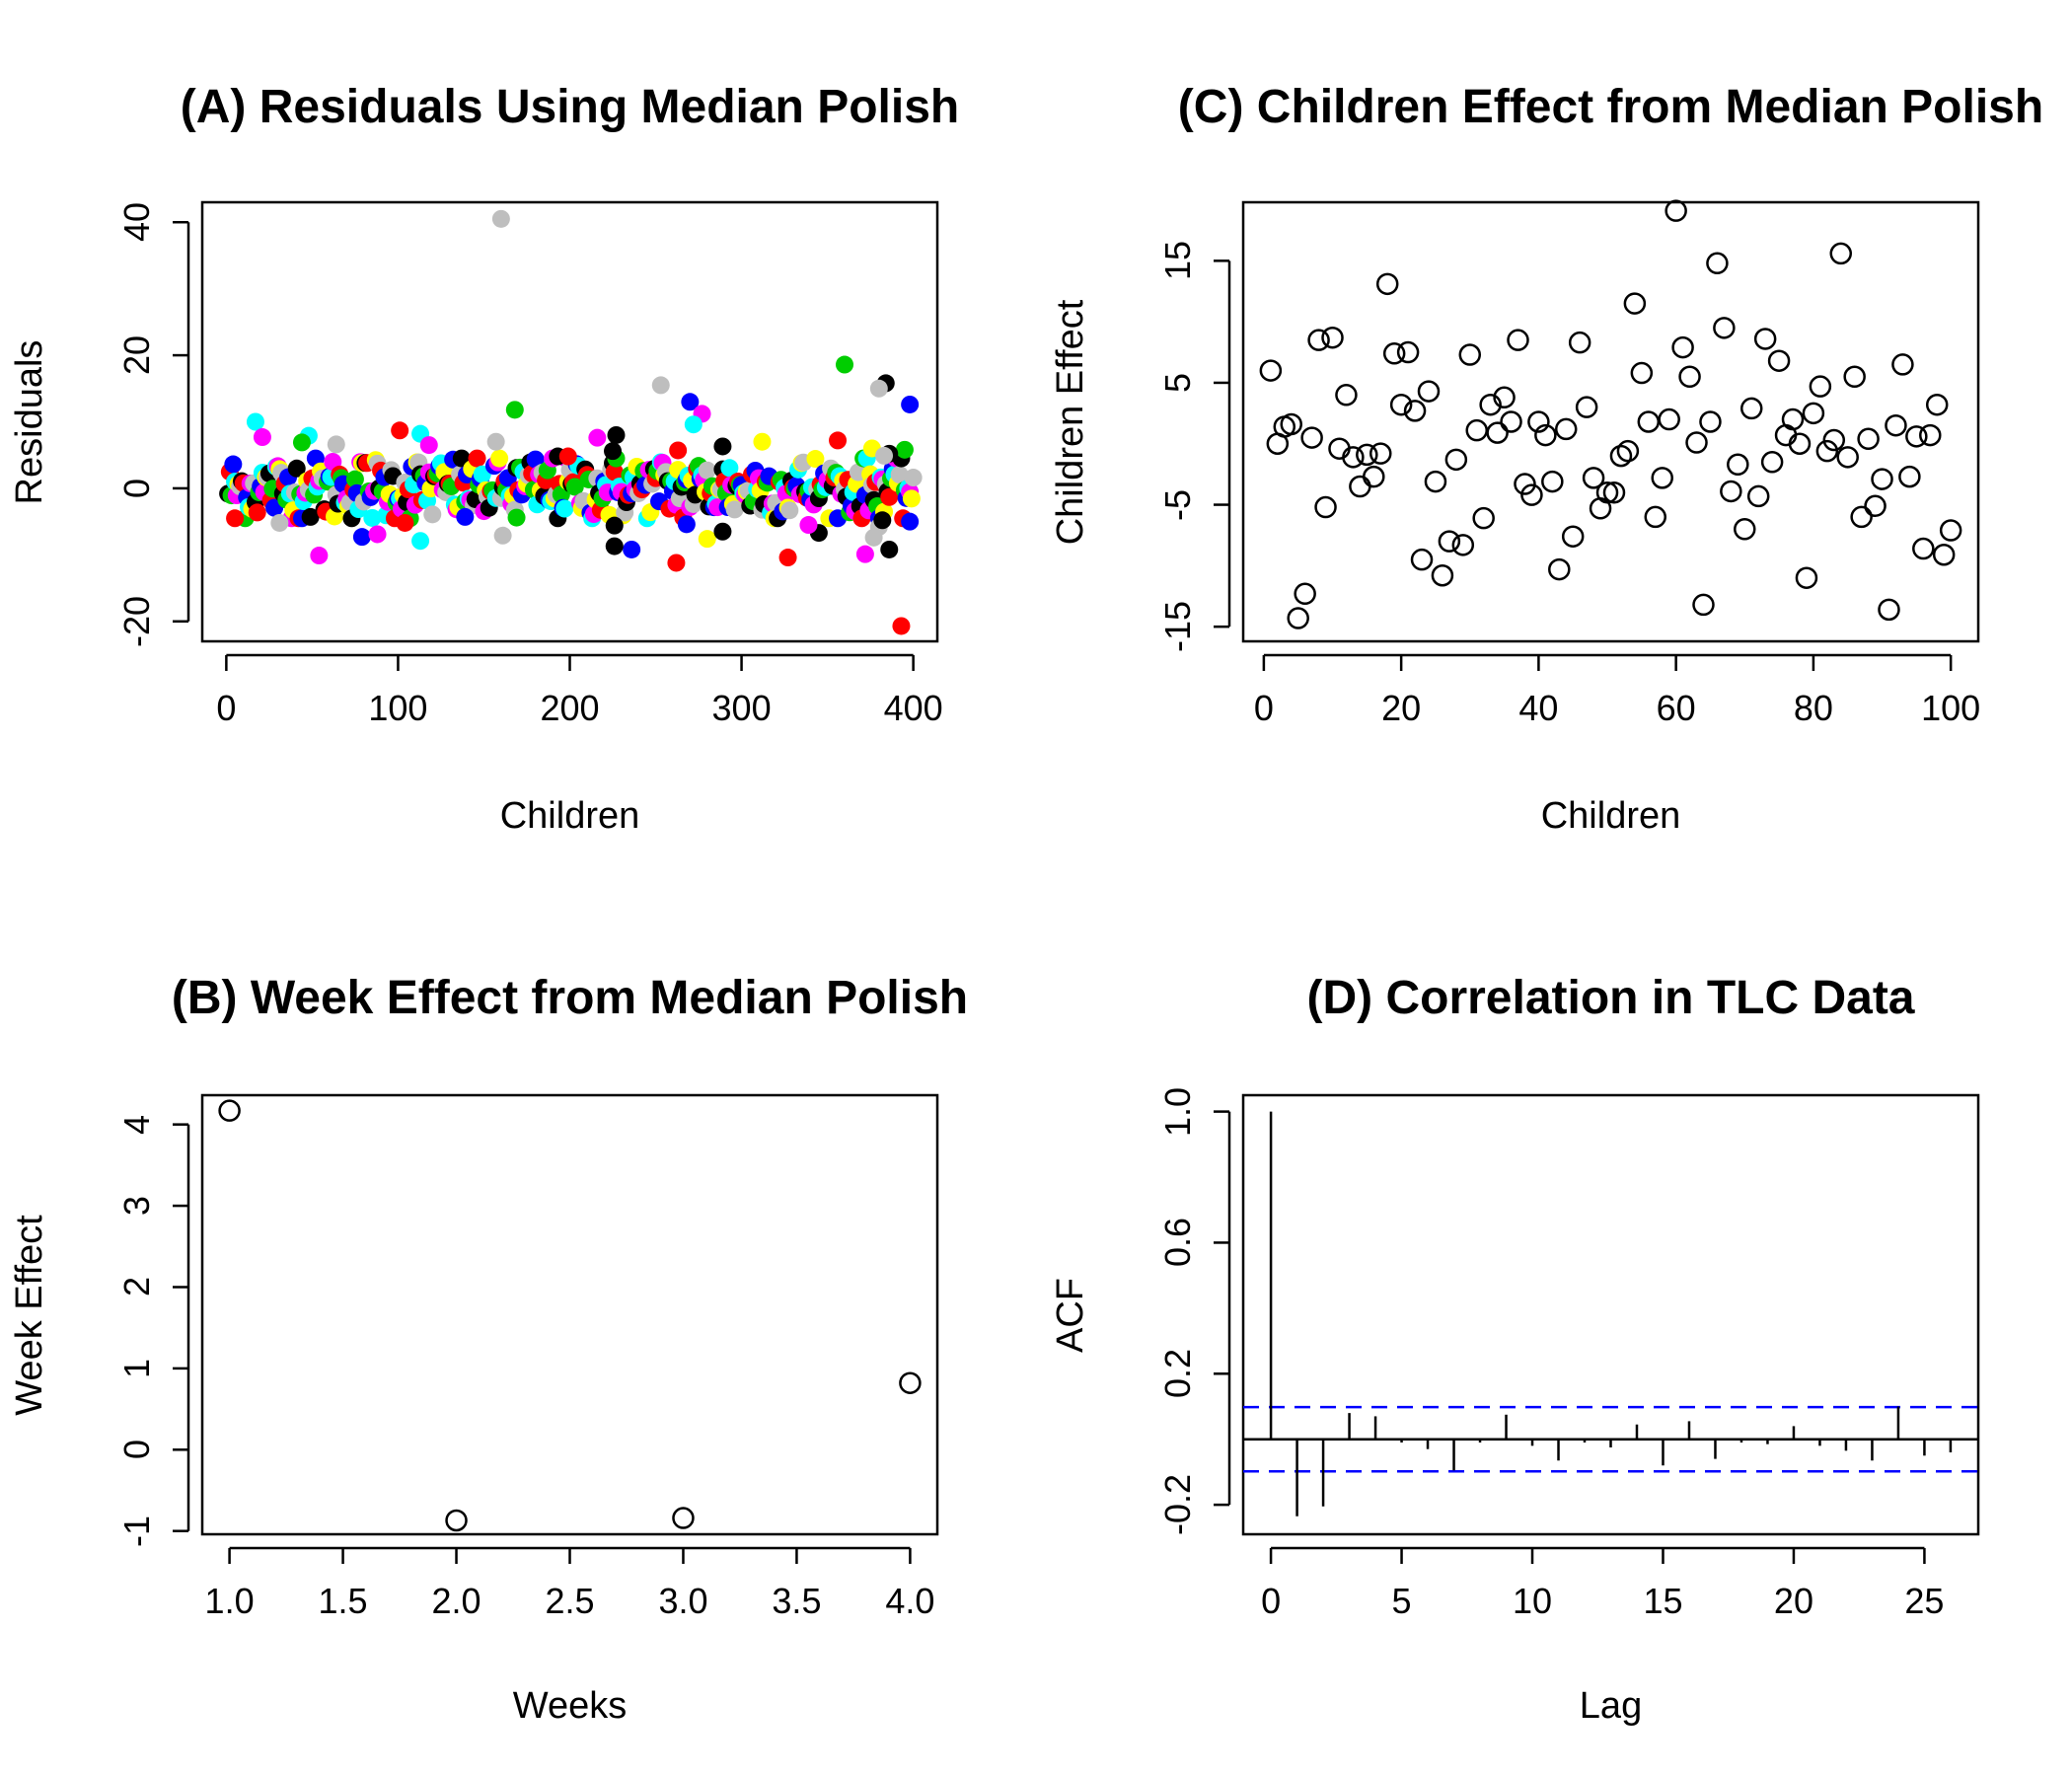 This screenshot has height=1776, width=2072. Describe the element at coordinates (1178, 1374) in the screenshot. I see `y-tick-label: 0.2` at that location.